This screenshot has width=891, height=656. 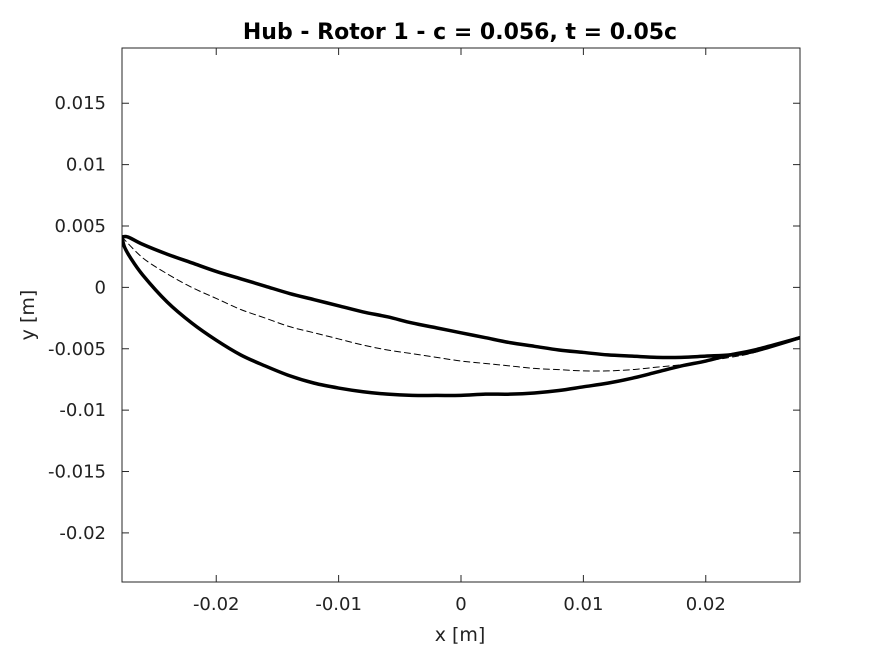 I want to click on x-tick-label: -0.02, so click(x=216, y=604).